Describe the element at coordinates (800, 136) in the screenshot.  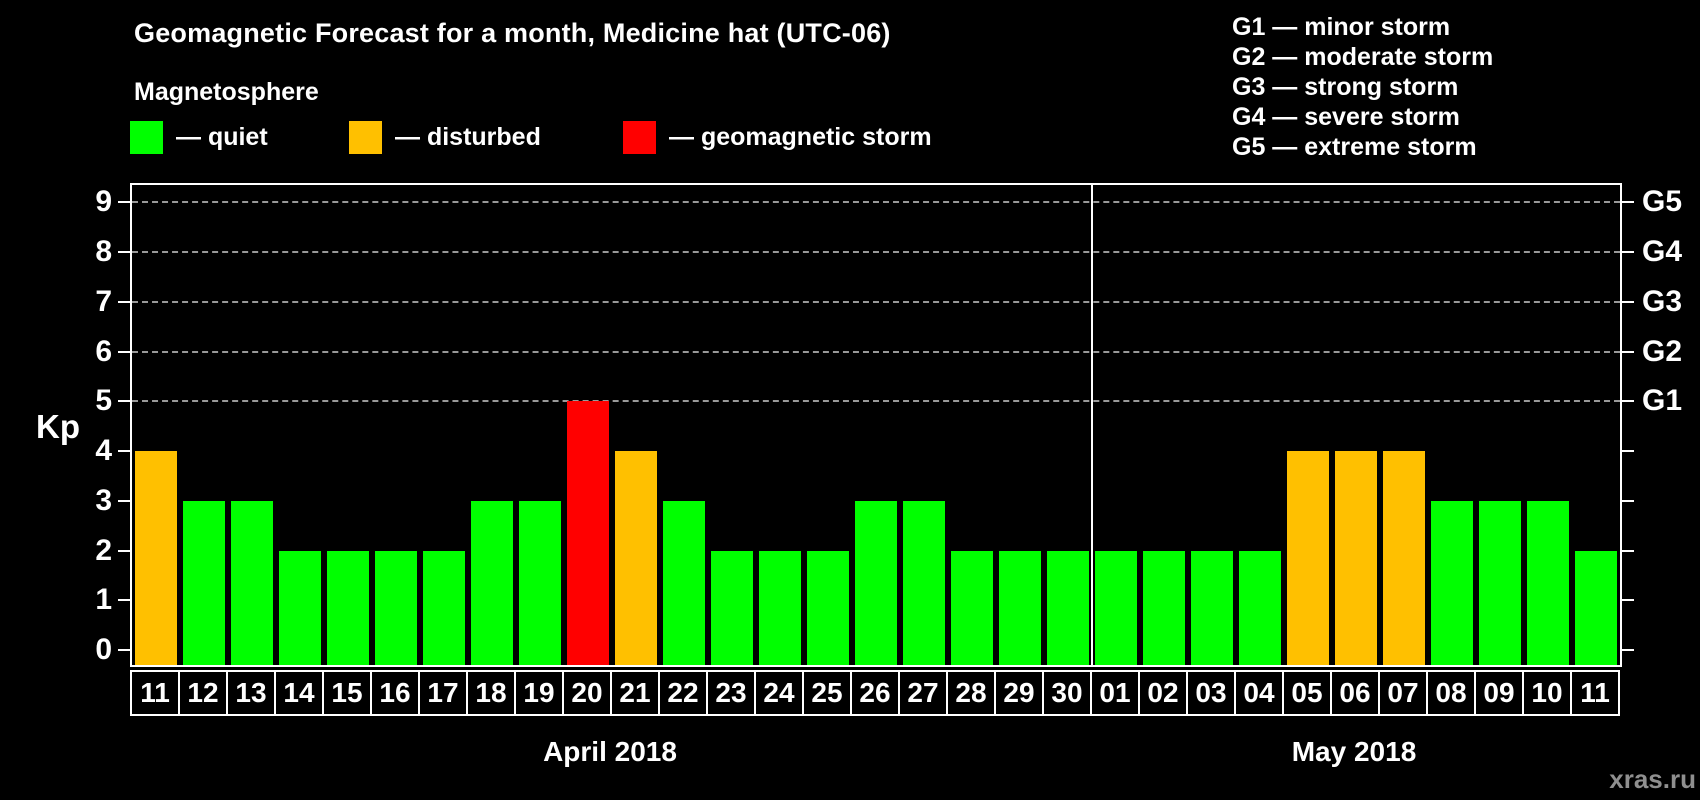
I see `legend-item-label: — geomagnetic storm` at that location.